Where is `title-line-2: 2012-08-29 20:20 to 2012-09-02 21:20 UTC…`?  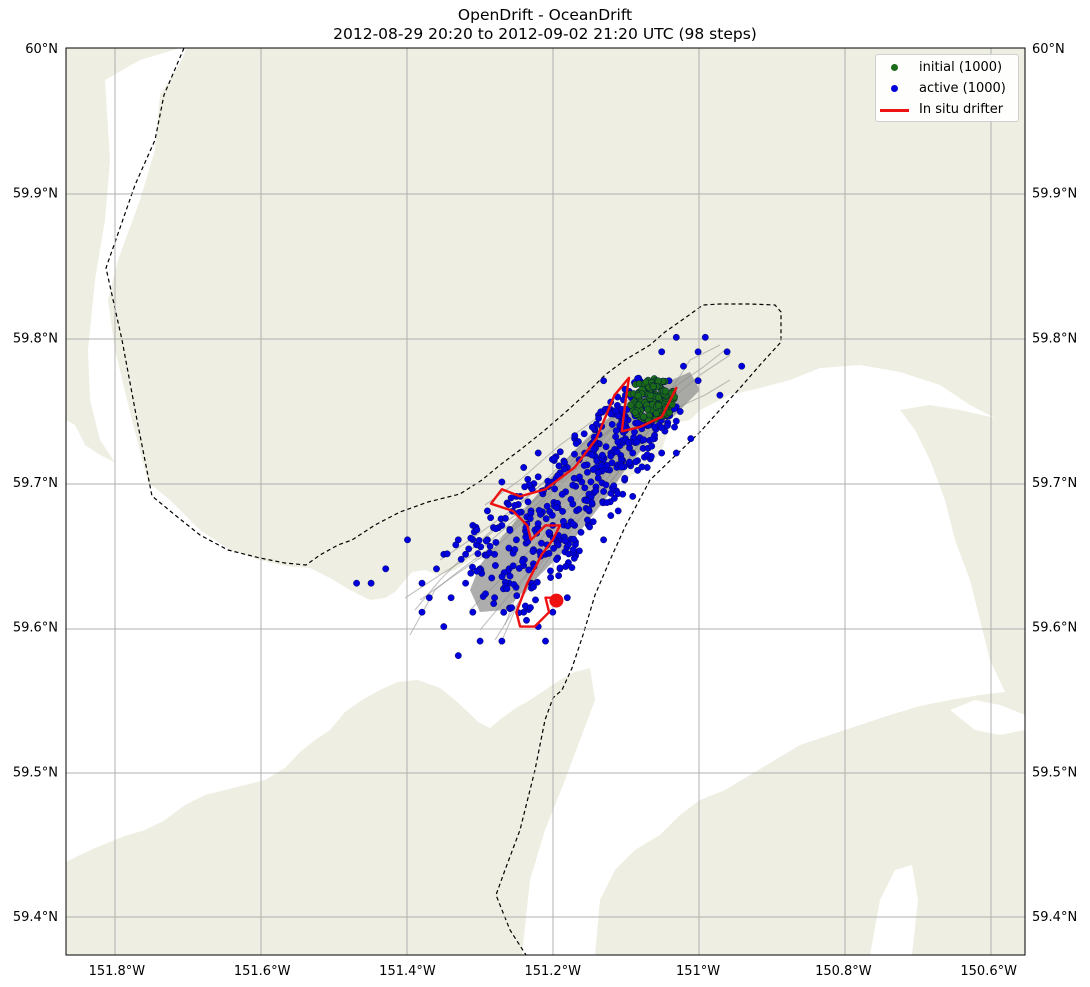 title-line-2: 2012-08-29 20:20 to 2012-09-02 21:20 UTC… is located at coordinates (545, 34).